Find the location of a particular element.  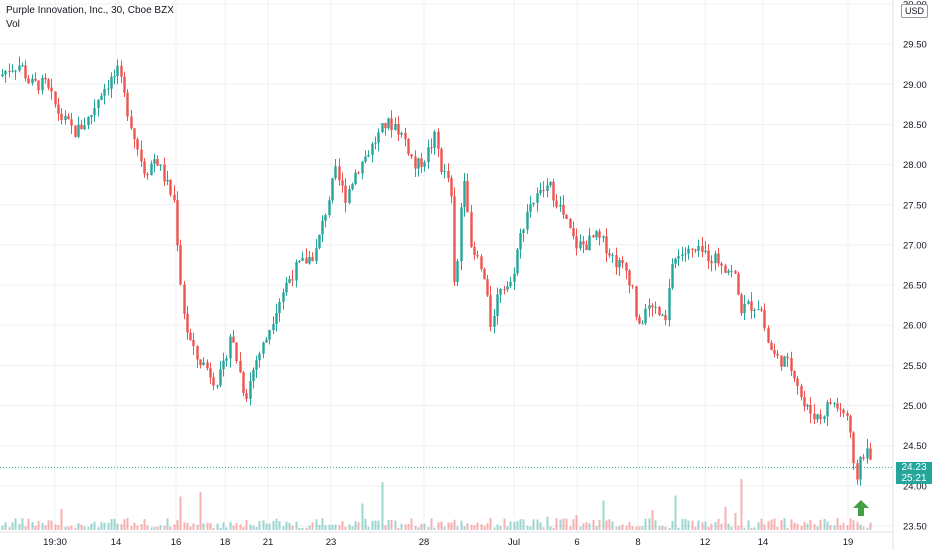

x-tick-label: 16 is located at coordinates (176, 542).